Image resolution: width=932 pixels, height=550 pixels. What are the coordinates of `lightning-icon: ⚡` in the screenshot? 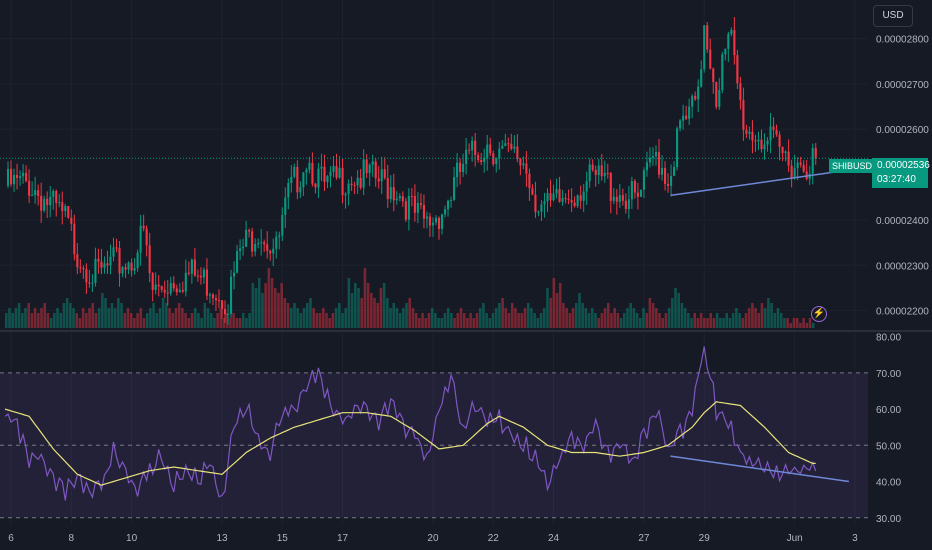 It's located at (819, 314).